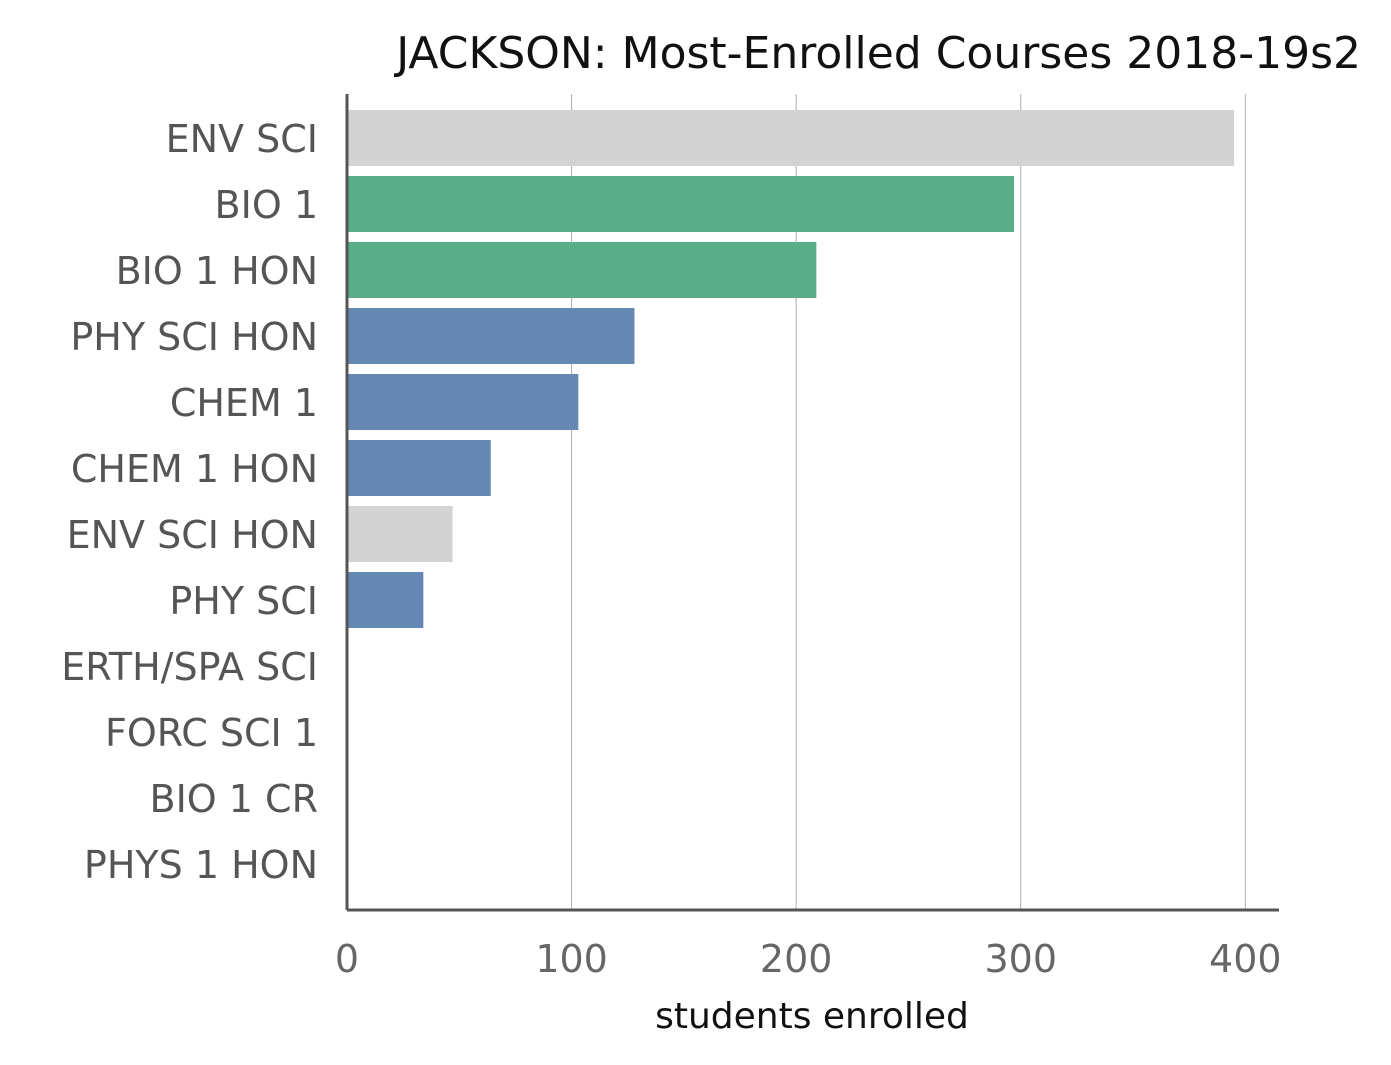 This screenshot has width=1391, height=1065. Describe the element at coordinates (211, 733) in the screenshot. I see `category-label: FORC SCI 1` at that location.